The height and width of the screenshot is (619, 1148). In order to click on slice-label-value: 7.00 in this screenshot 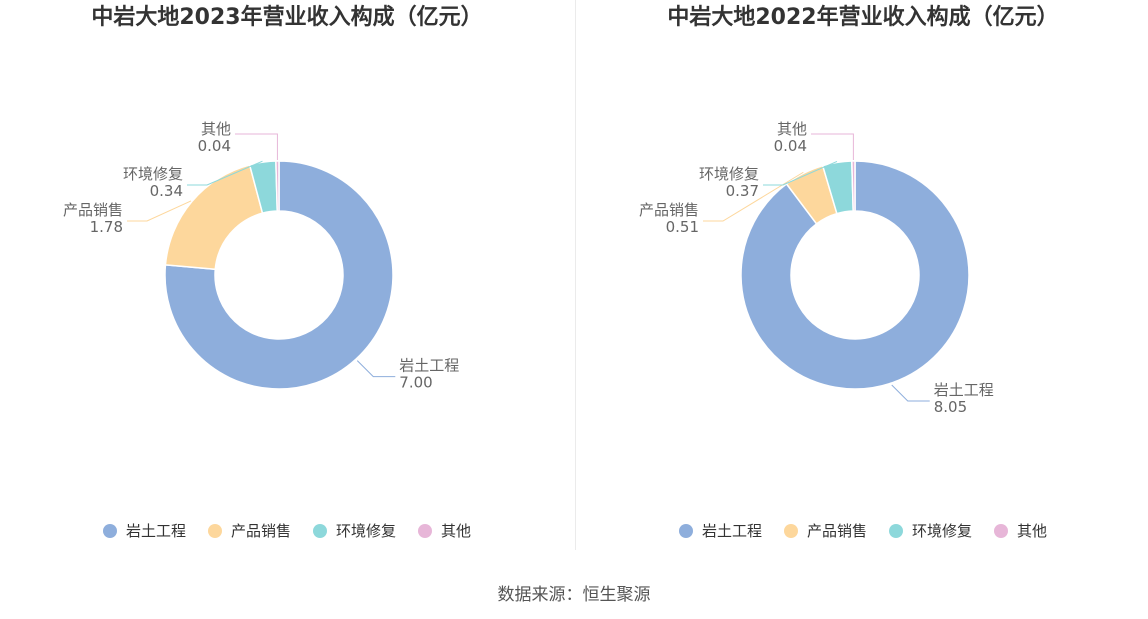, I will do `click(415, 383)`.